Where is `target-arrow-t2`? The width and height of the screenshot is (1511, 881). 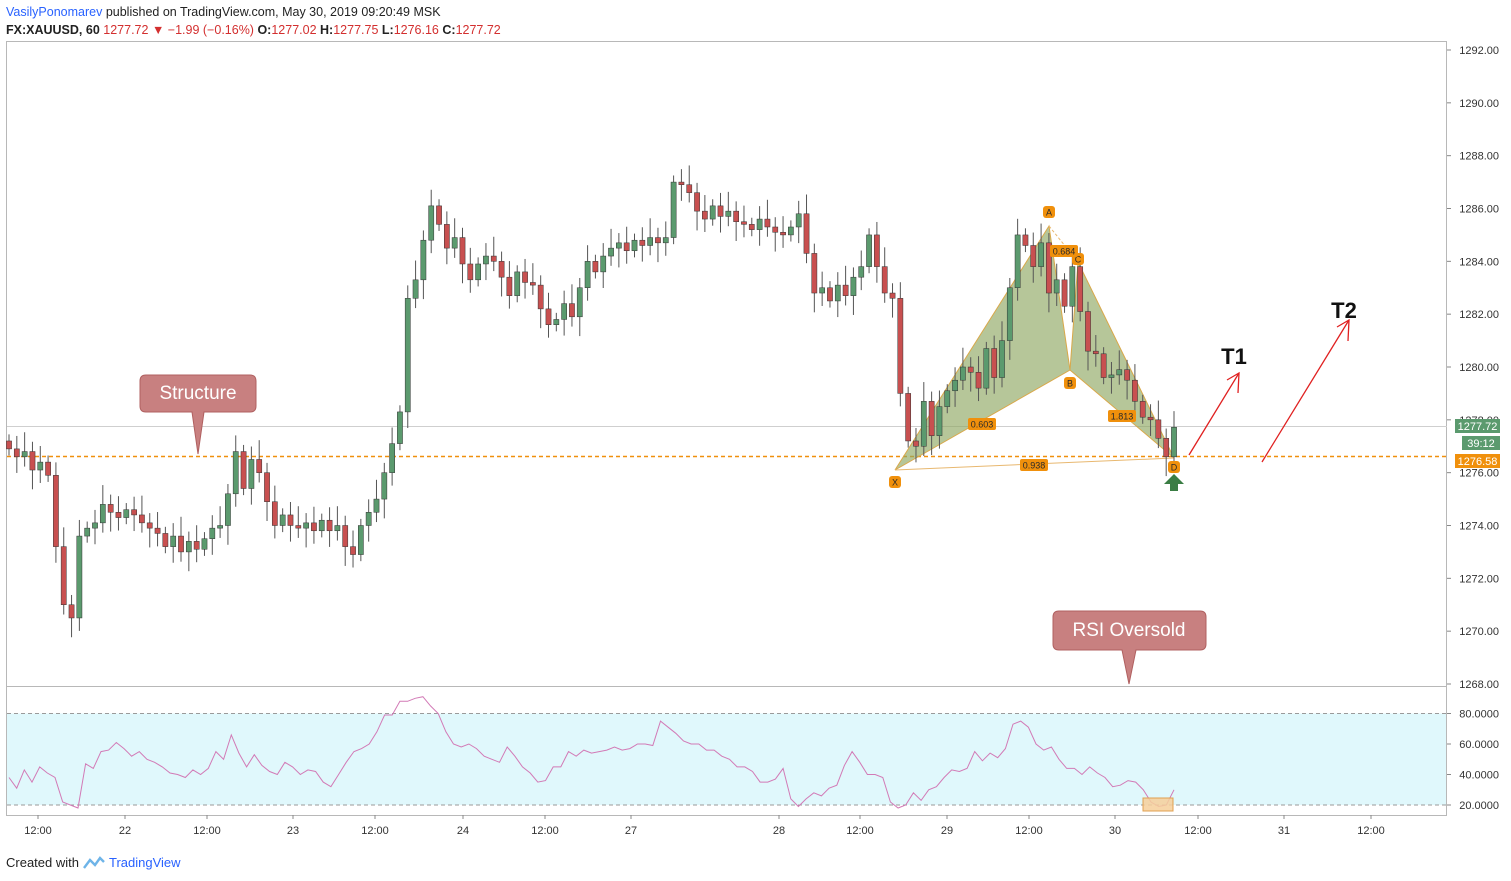 target-arrow-t2 is located at coordinates (1305, 390).